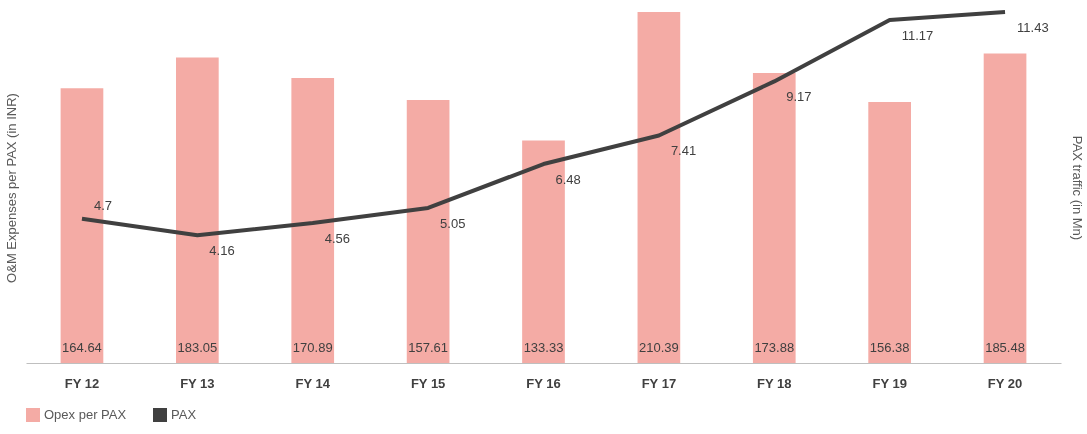 This screenshot has height=434, width=1087. I want to click on x-tick-label: FY 17, so click(659, 383).